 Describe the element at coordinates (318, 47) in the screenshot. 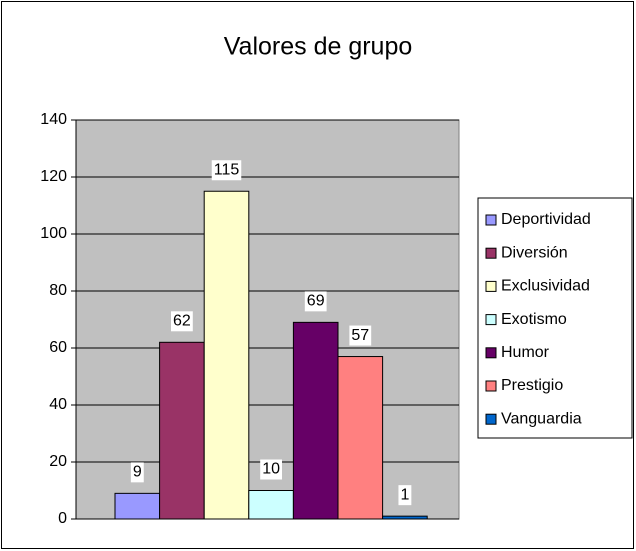

I see `chart-title: Valores de grupo` at that location.